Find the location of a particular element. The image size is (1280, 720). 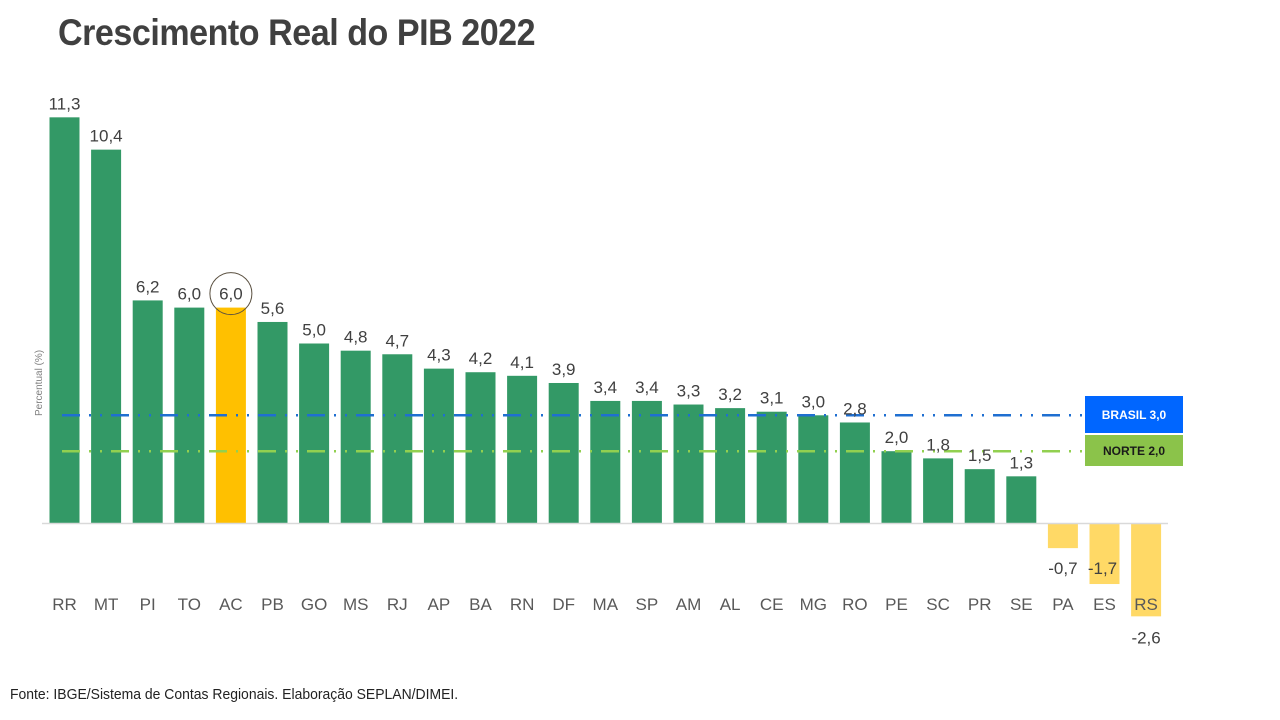

category-label-sc: SC is located at coordinates (938, 604).